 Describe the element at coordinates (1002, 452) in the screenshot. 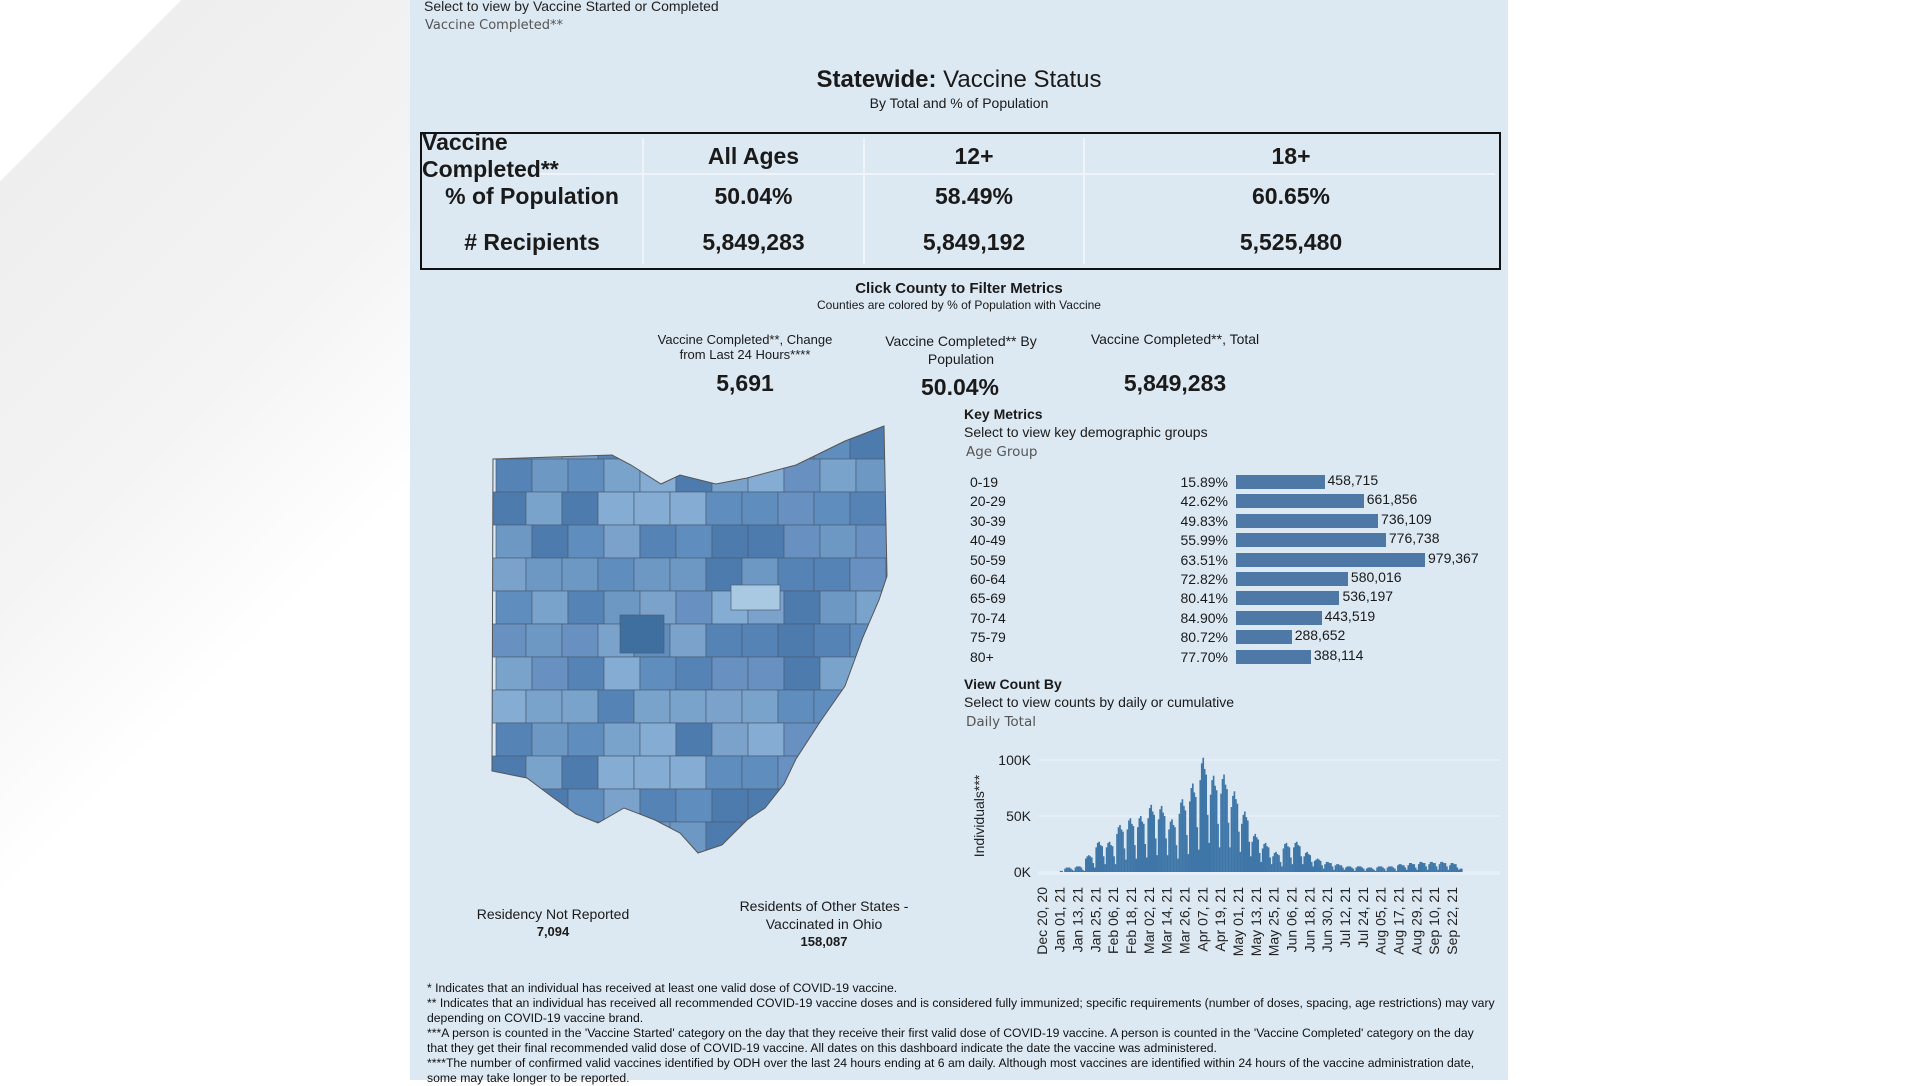

I see `key-metrics-dropdown: Age Group` at that location.